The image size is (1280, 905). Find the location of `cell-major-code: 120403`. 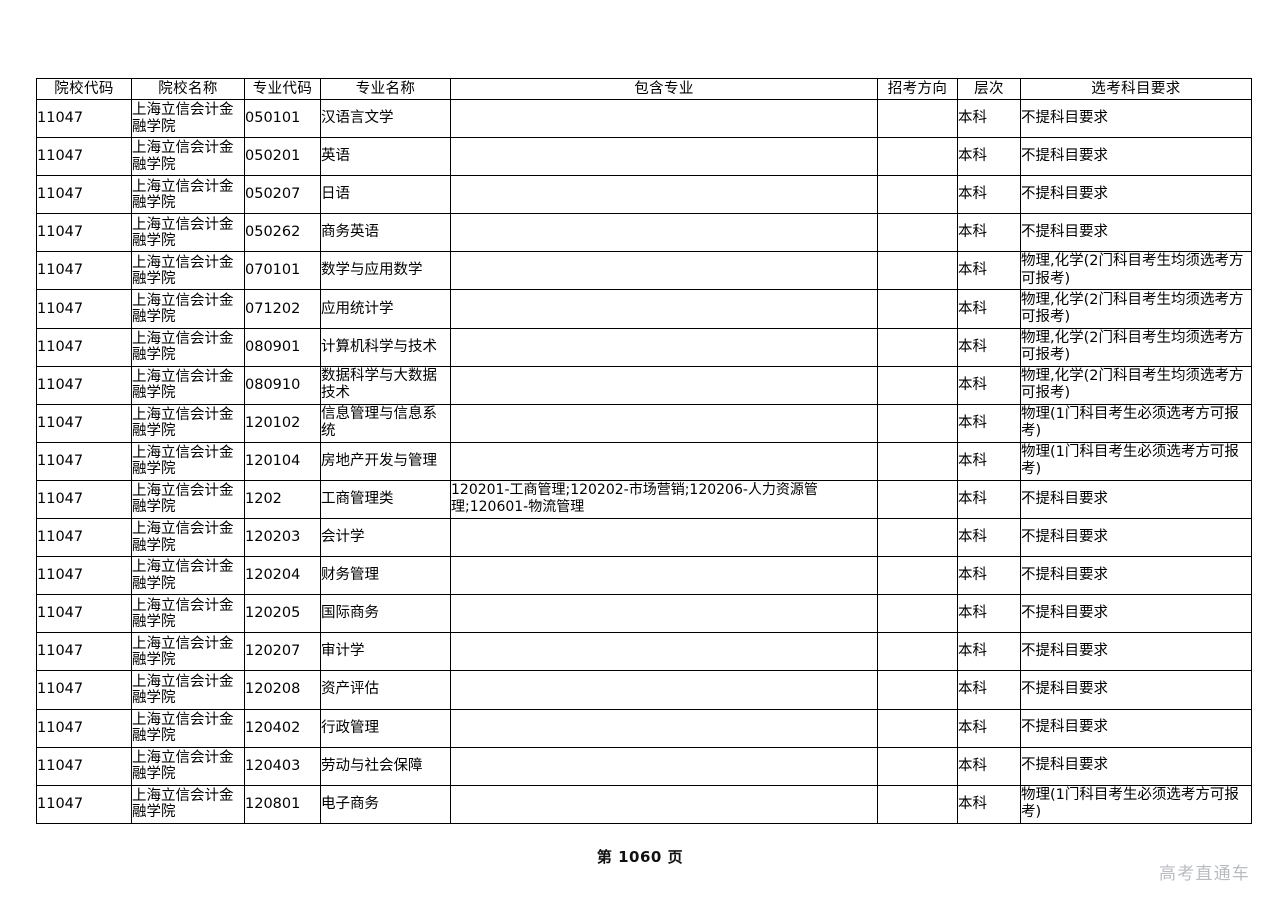

cell-major-code: 120403 is located at coordinates (282, 766).